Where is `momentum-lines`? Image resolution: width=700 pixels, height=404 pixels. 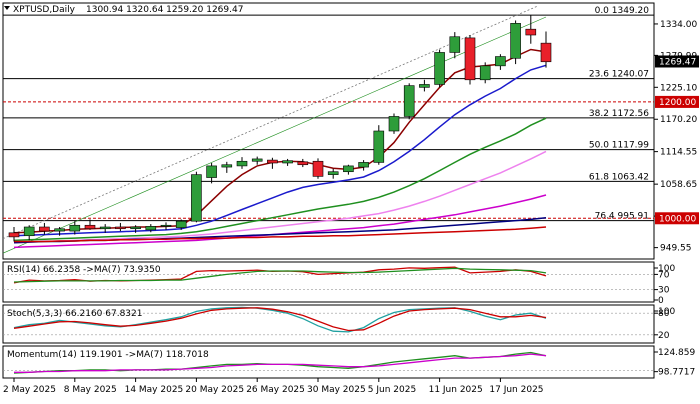 momentum-lines is located at coordinates (328, 362).